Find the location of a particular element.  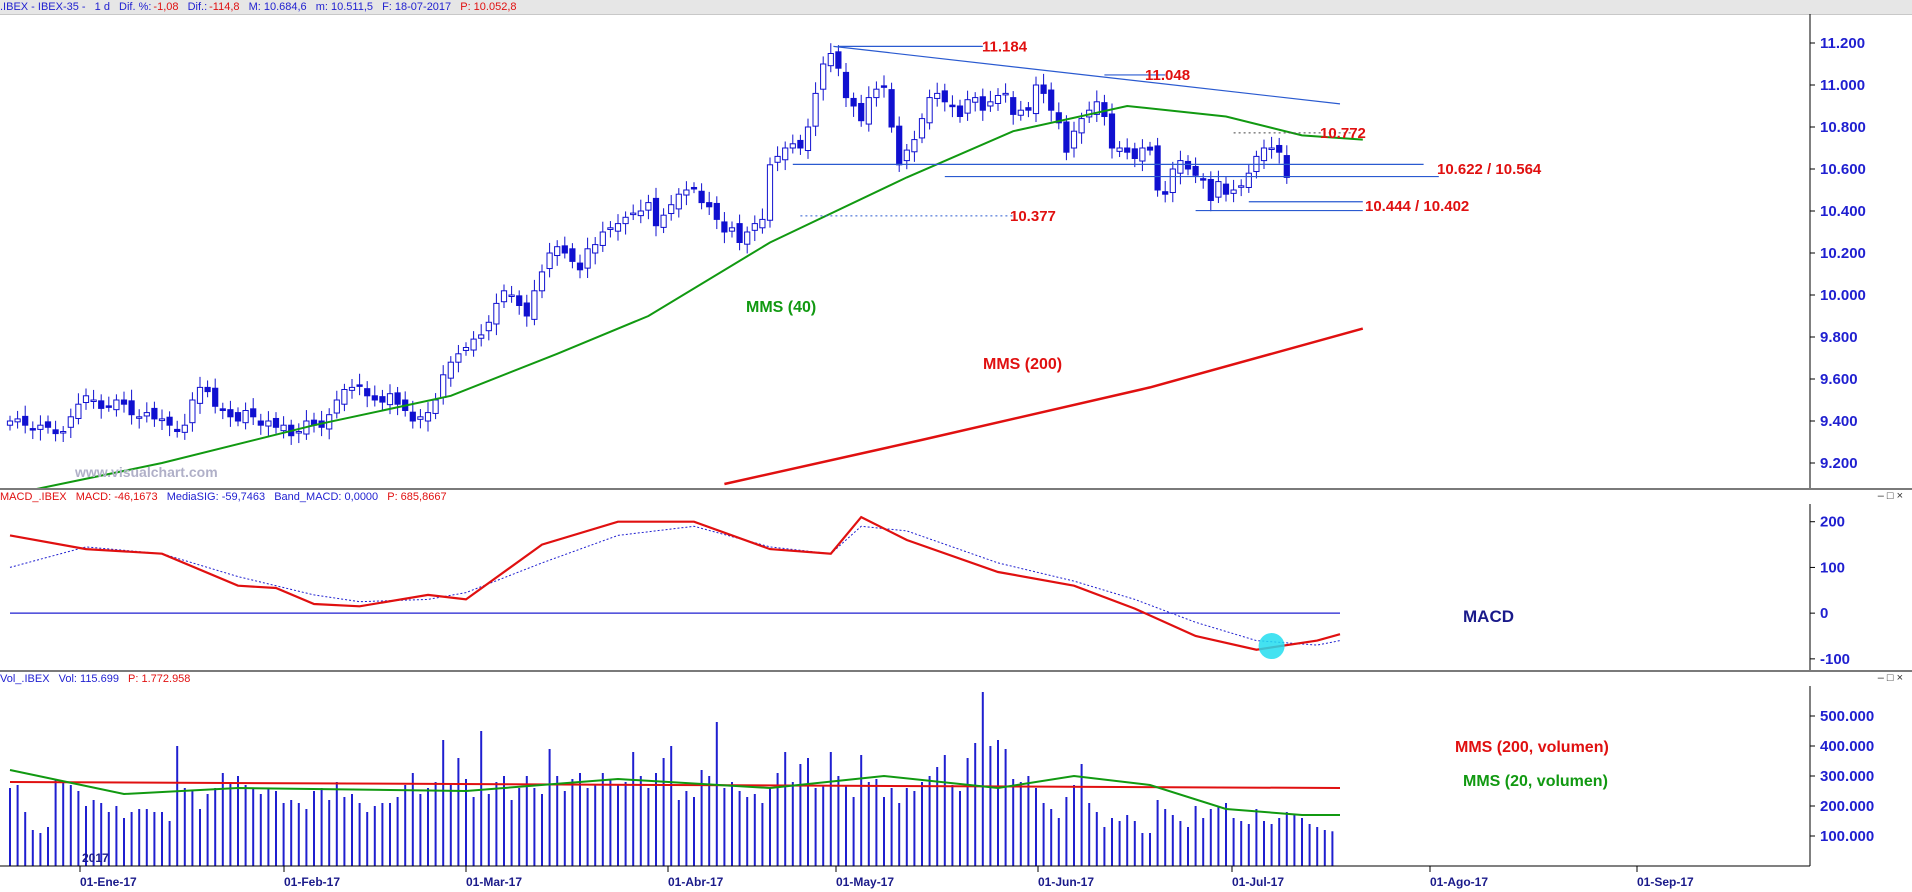

vol-name: Vol_.IBEX is located at coordinates (25, 679).